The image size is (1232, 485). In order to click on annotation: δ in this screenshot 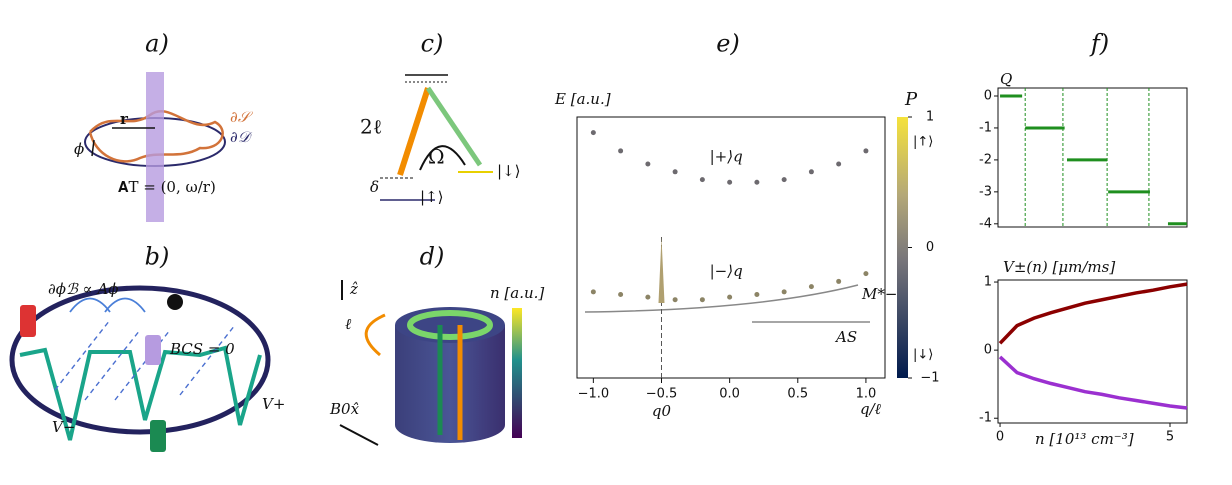, I will do `click(374, 187)`.